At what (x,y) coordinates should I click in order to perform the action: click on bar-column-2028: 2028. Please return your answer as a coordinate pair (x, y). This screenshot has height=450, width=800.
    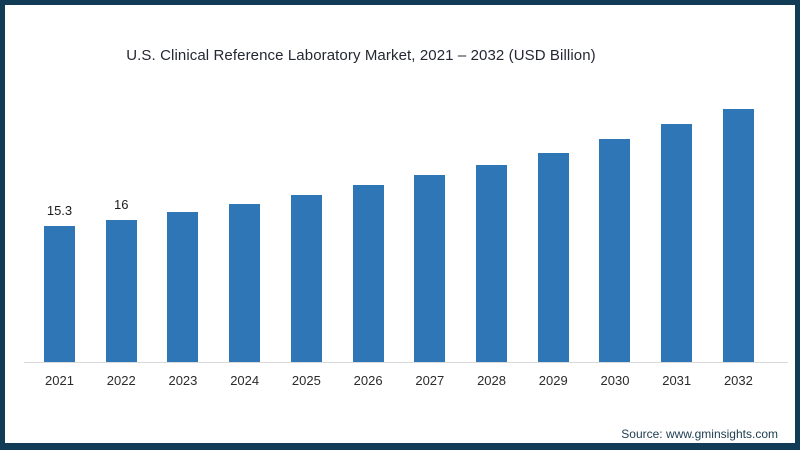
    Looking at the image, I should click on (492, 225).